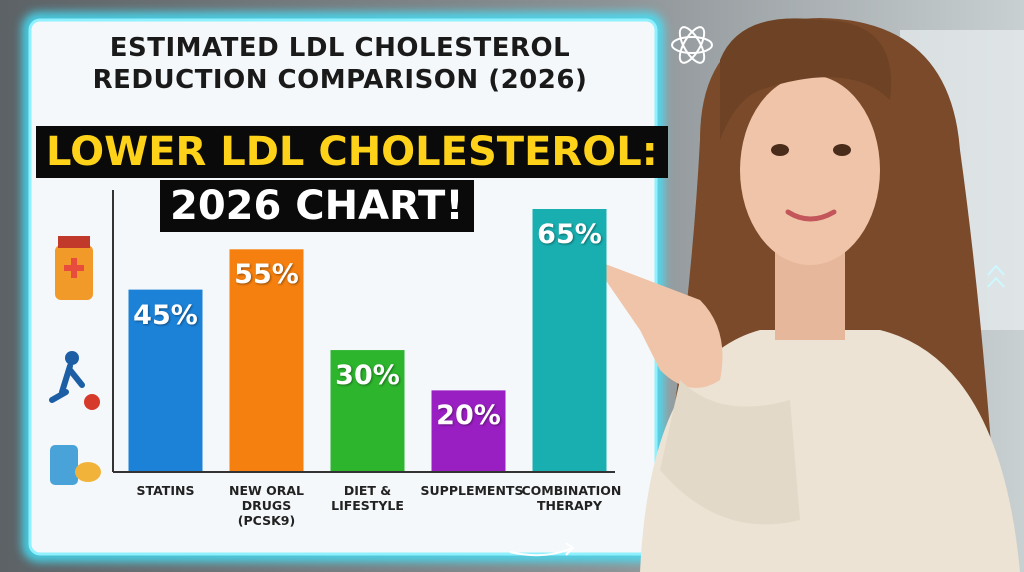 The image size is (1024, 572). Describe the element at coordinates (472, 490) in the screenshot. I see `x-tick-label: SUPPLEMENTS` at that location.